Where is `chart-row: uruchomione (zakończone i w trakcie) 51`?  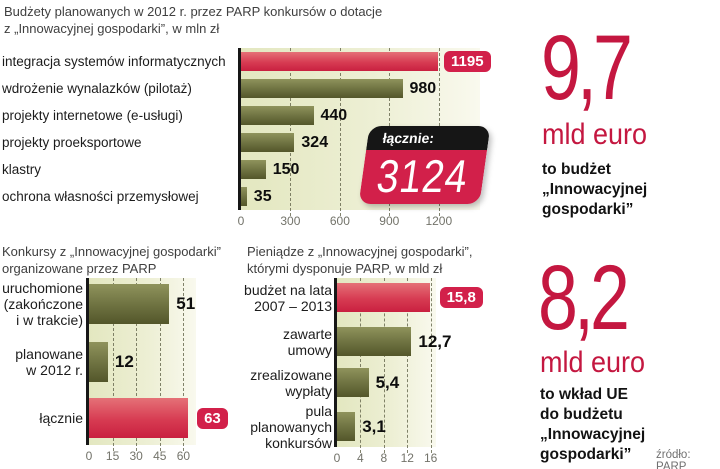
chart-row: uruchomione (zakończone i w trakcie) 51 is located at coordinates (118, 304).